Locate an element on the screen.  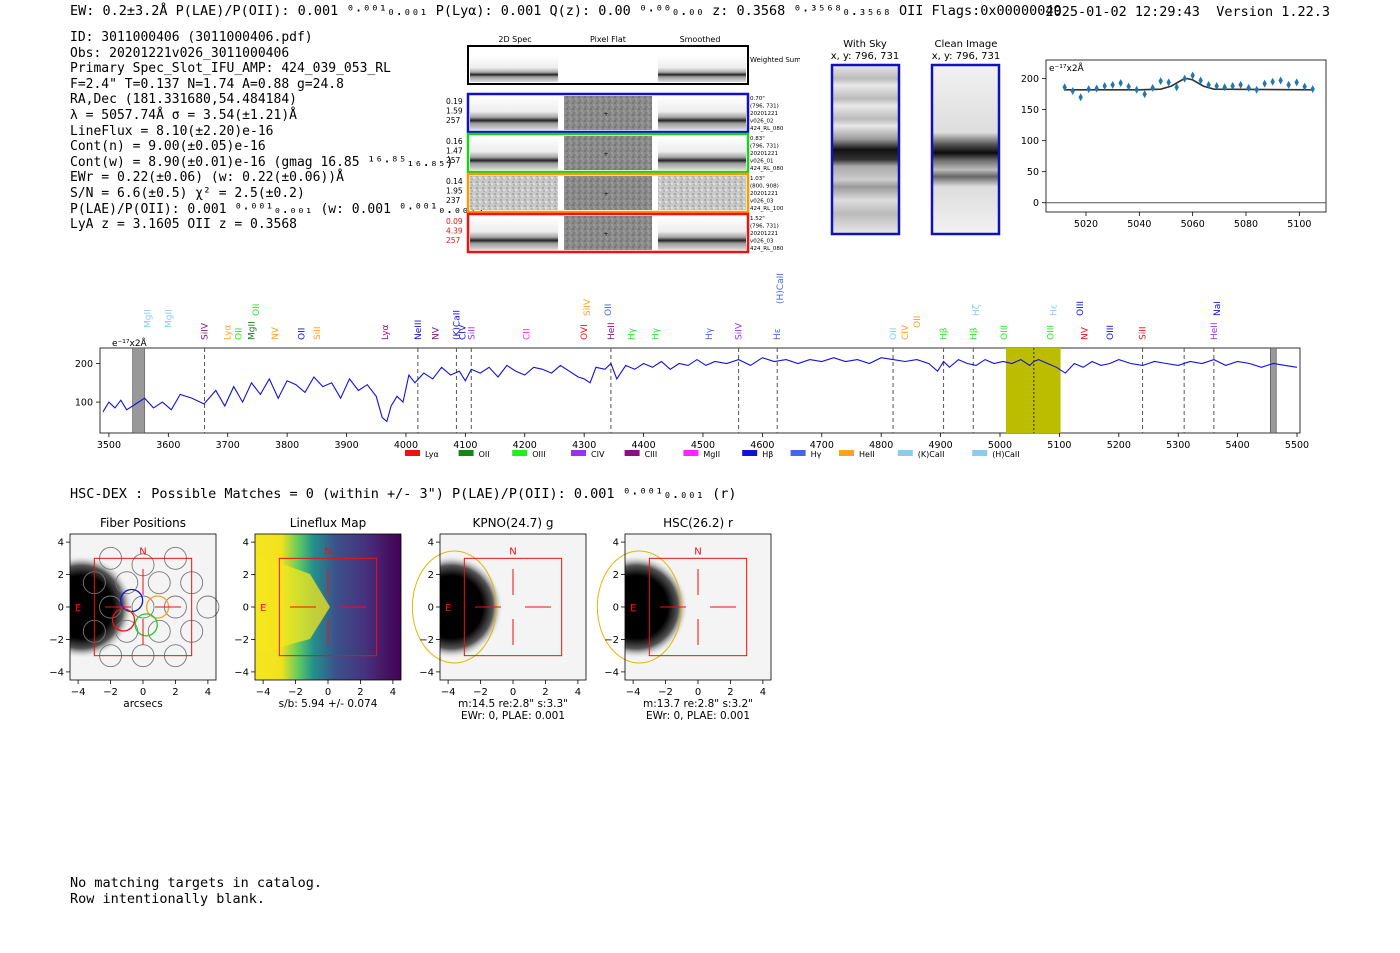
version: Version 1.22.3 is located at coordinates (1273, 12).